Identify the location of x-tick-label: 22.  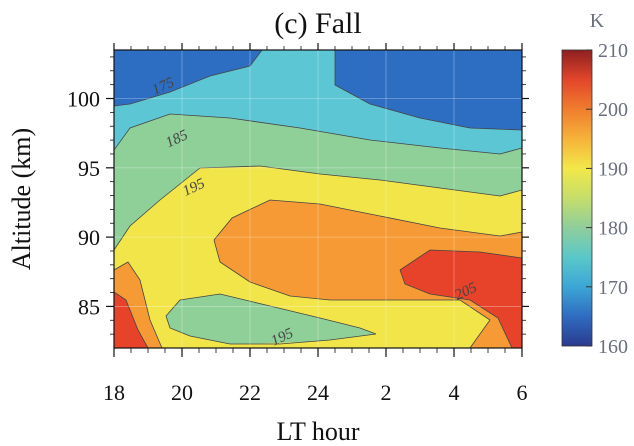
(250, 392).